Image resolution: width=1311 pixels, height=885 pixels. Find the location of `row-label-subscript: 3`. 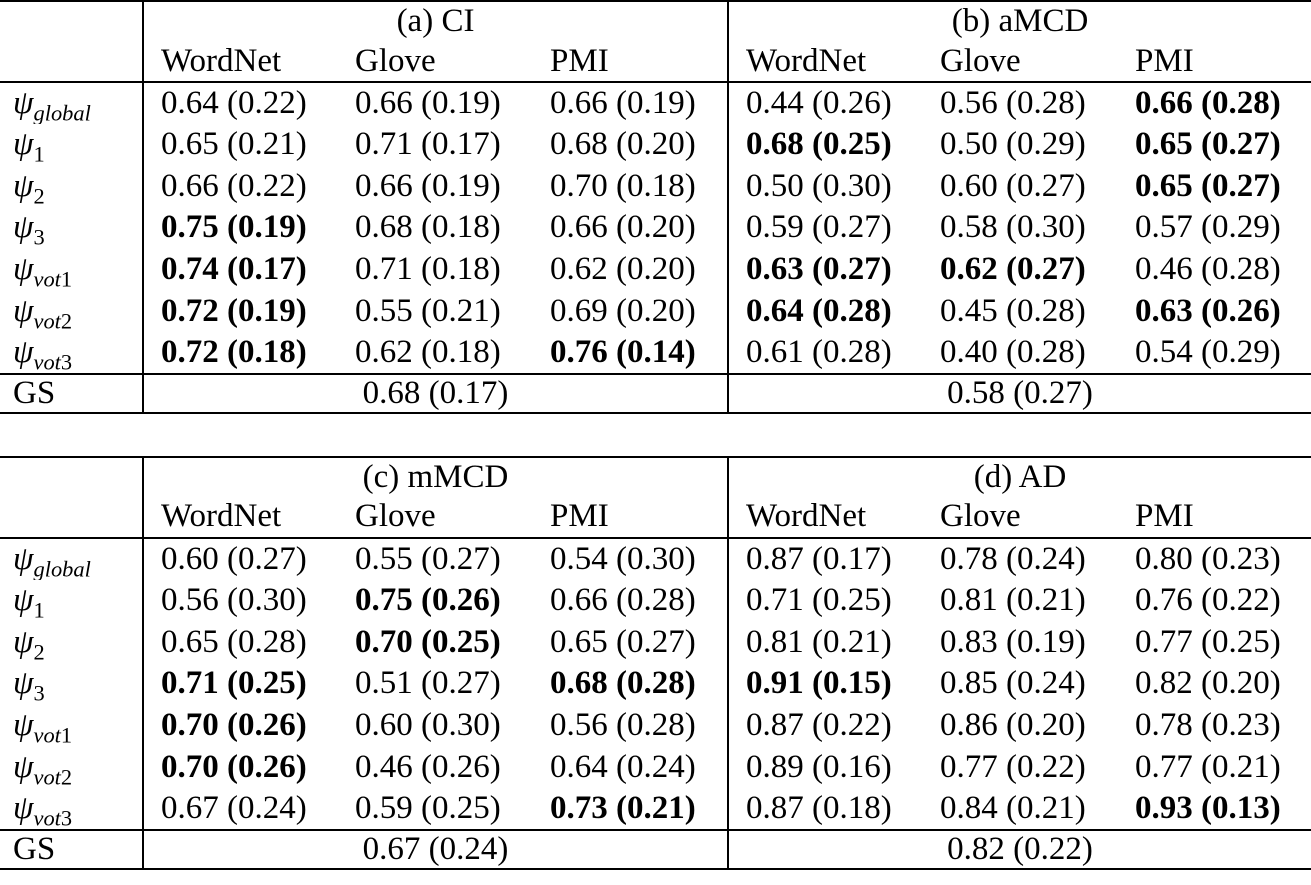

row-label-subscript: 3 is located at coordinates (39, 693).